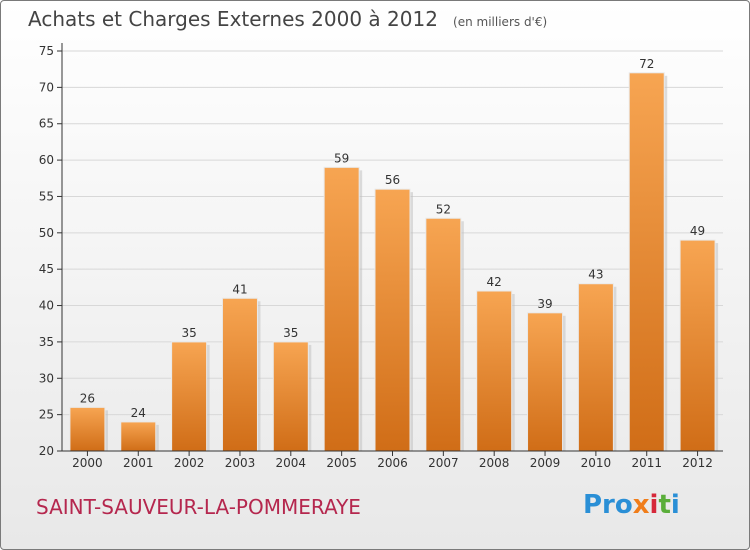  Describe the element at coordinates (46, 269) in the screenshot. I see `y-tick-label: 45` at that location.